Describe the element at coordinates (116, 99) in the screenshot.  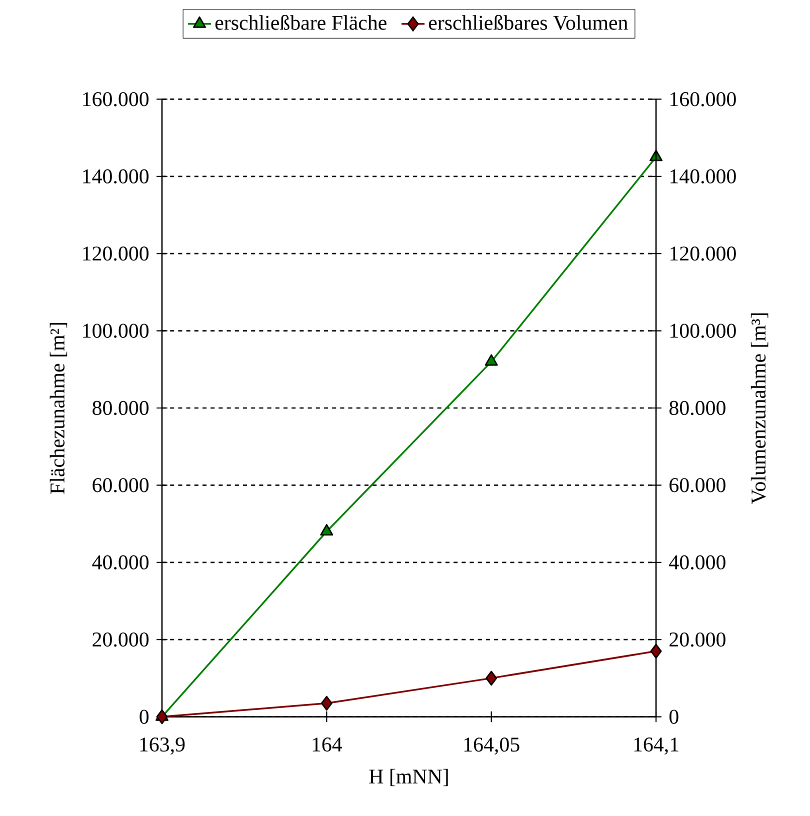
I see `y-tick-label: 160.000` at that location.